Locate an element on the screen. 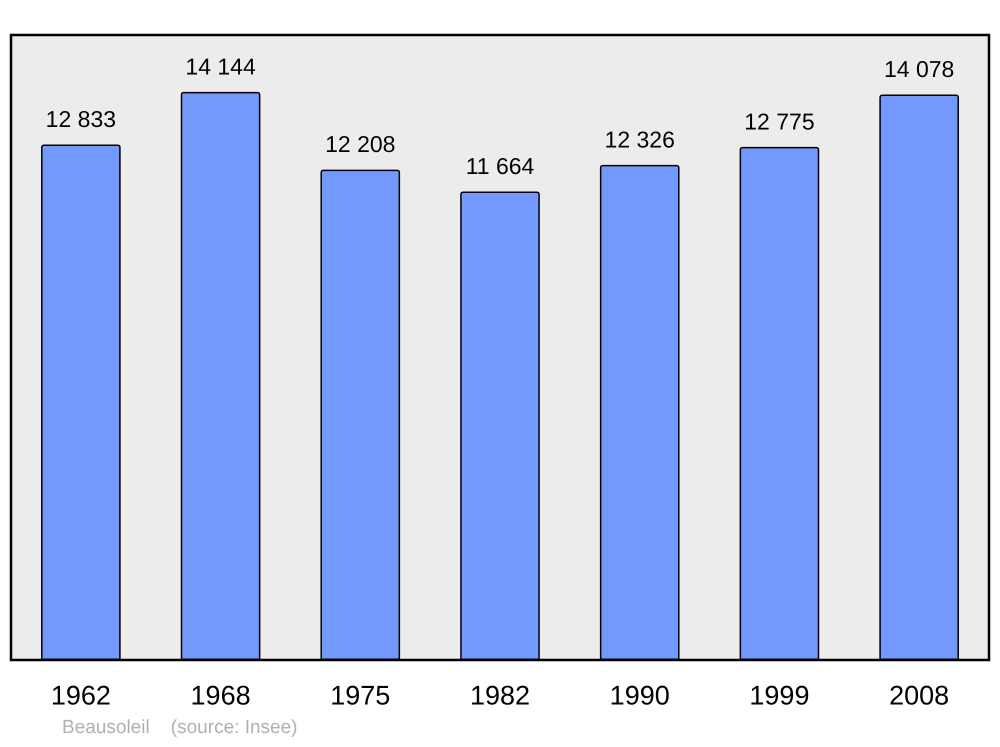  data-label: 11 664 is located at coordinates (500, 165).